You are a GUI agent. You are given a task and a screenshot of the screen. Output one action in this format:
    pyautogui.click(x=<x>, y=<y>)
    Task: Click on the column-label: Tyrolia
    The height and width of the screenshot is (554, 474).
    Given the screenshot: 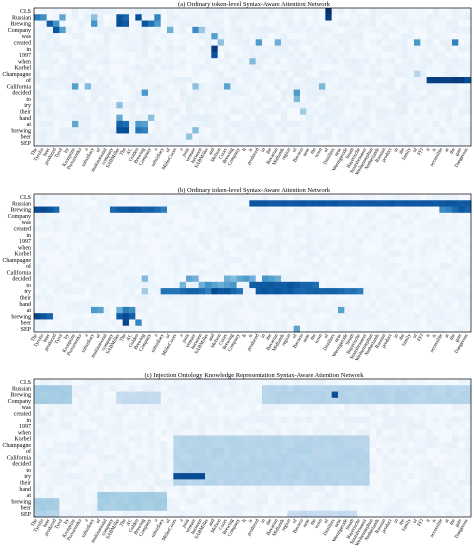 What is the action you would take?
    pyautogui.click(x=40, y=341)
    